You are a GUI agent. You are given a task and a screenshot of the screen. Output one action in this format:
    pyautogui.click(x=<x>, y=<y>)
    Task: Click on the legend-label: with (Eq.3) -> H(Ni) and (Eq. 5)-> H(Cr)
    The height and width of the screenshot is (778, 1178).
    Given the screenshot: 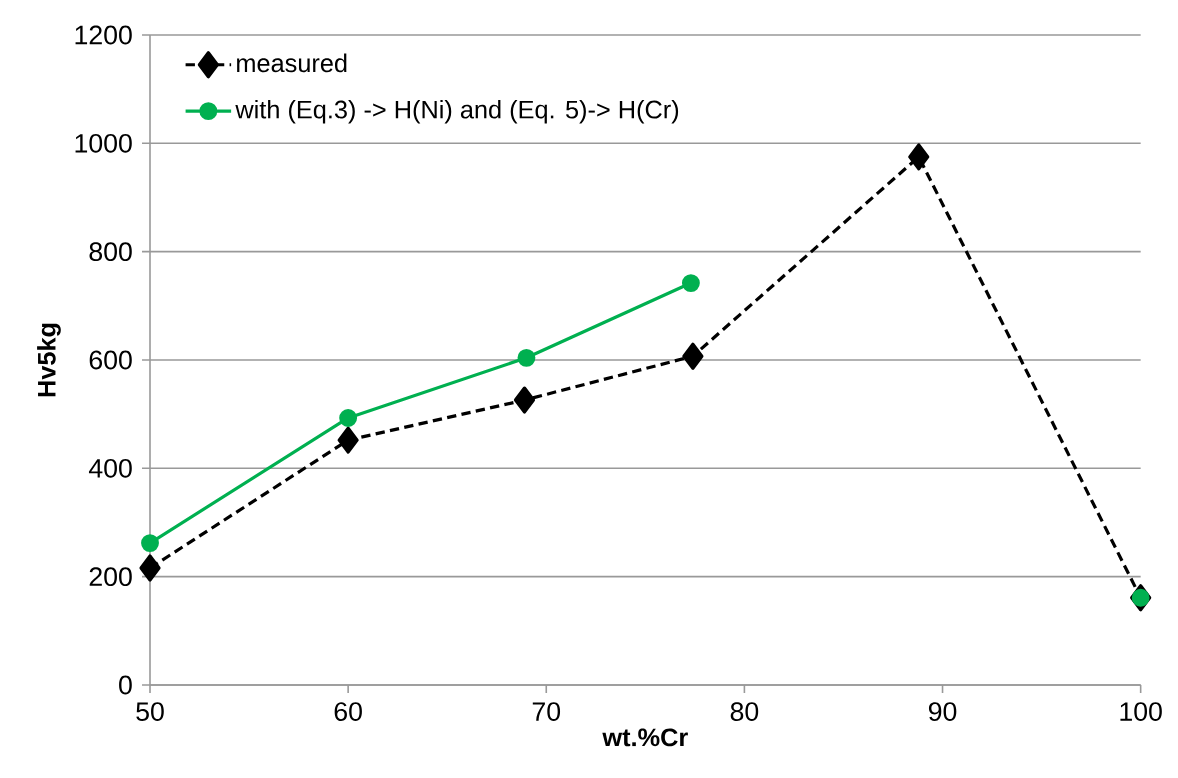 What is the action you would take?
    pyautogui.click(x=457, y=111)
    